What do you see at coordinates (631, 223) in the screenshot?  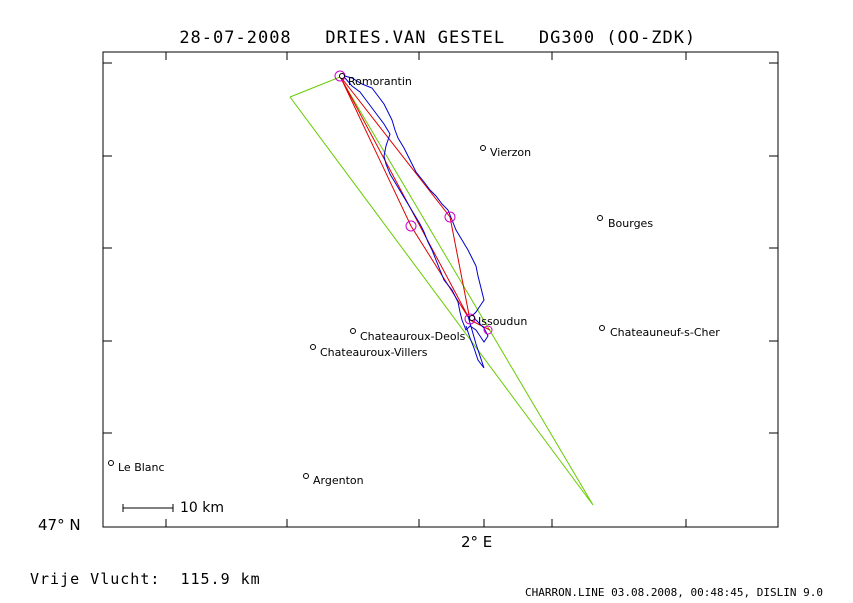 I see `town-label-bourges: Bourges` at bounding box center [631, 223].